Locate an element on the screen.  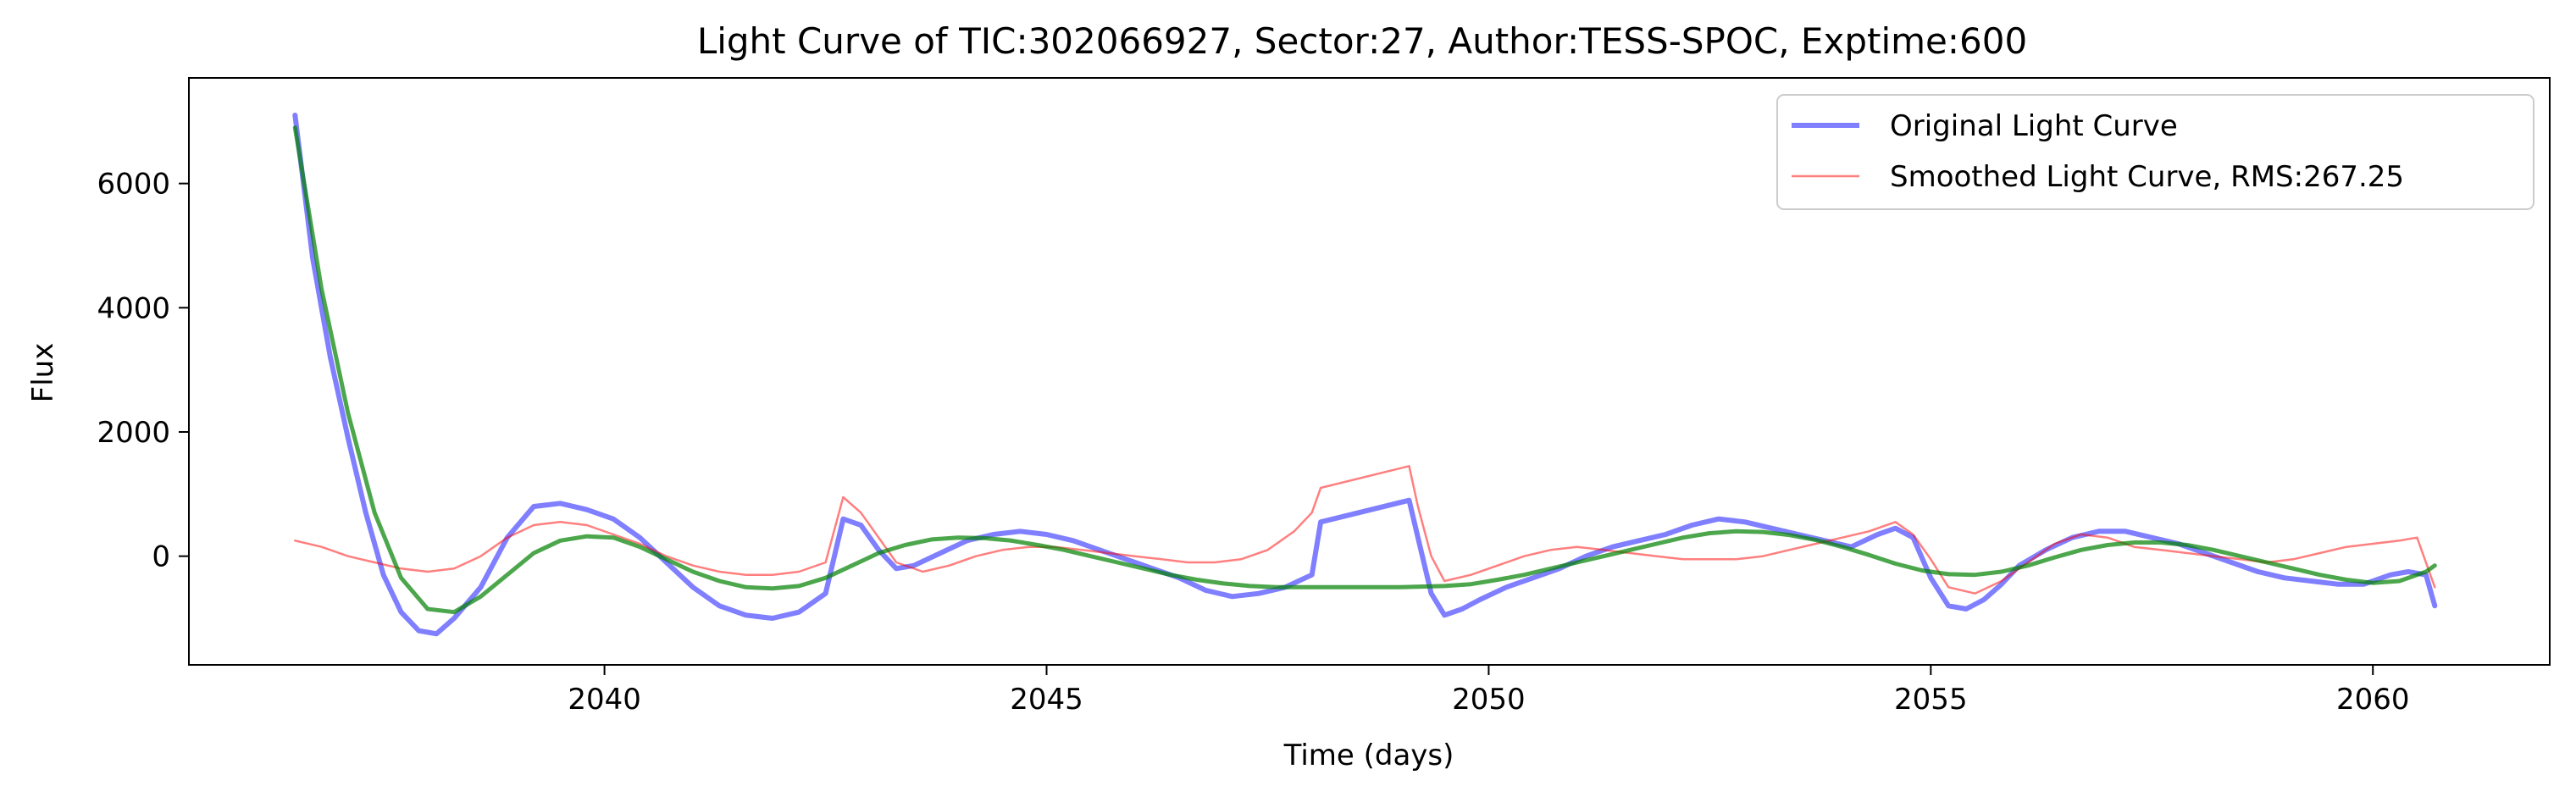
x-tick-label: 2050 is located at coordinates (1489, 700).